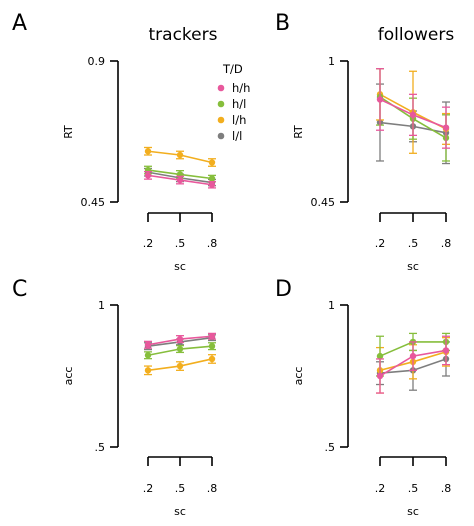 This screenshot has width=474, height=526. I want to click on panel-letter: C, so click(19, 289).